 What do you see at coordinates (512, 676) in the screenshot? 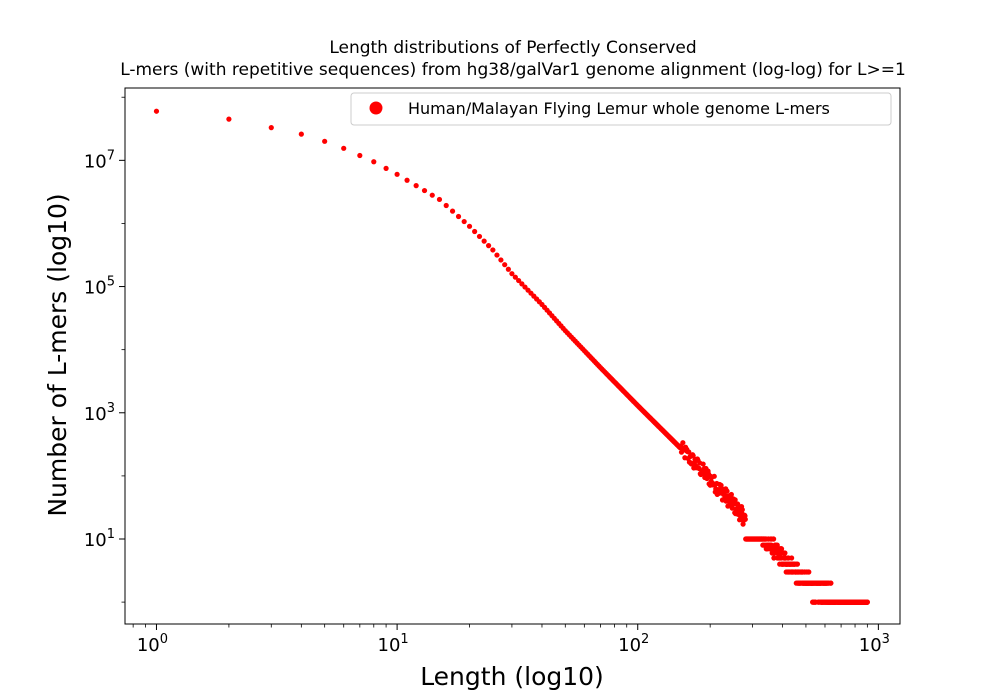
I see `x-axis-label: Length (log10)` at bounding box center [512, 676].